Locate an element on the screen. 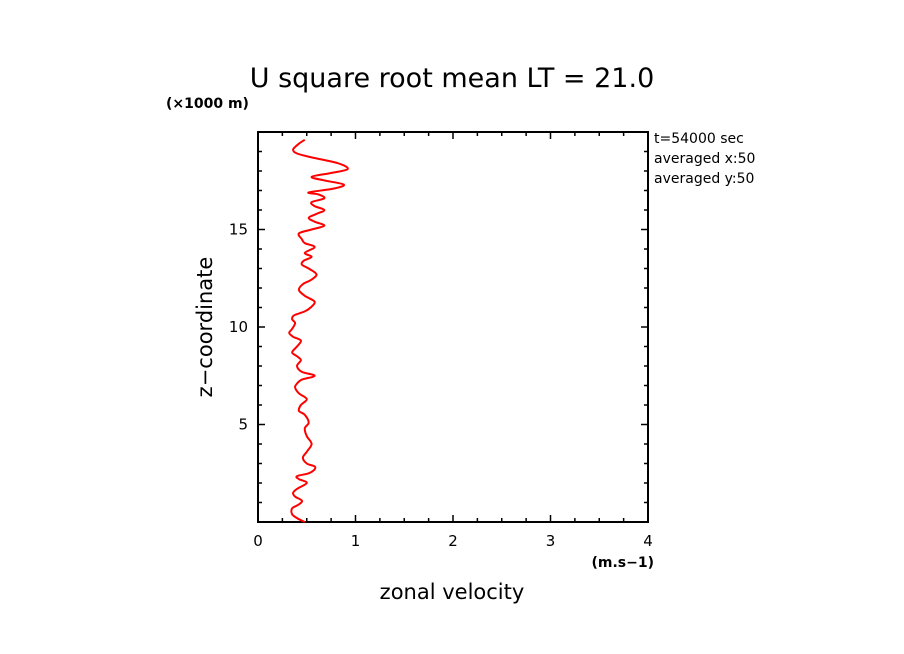  info-averaged-x: averaged x:50 is located at coordinates (704, 159).